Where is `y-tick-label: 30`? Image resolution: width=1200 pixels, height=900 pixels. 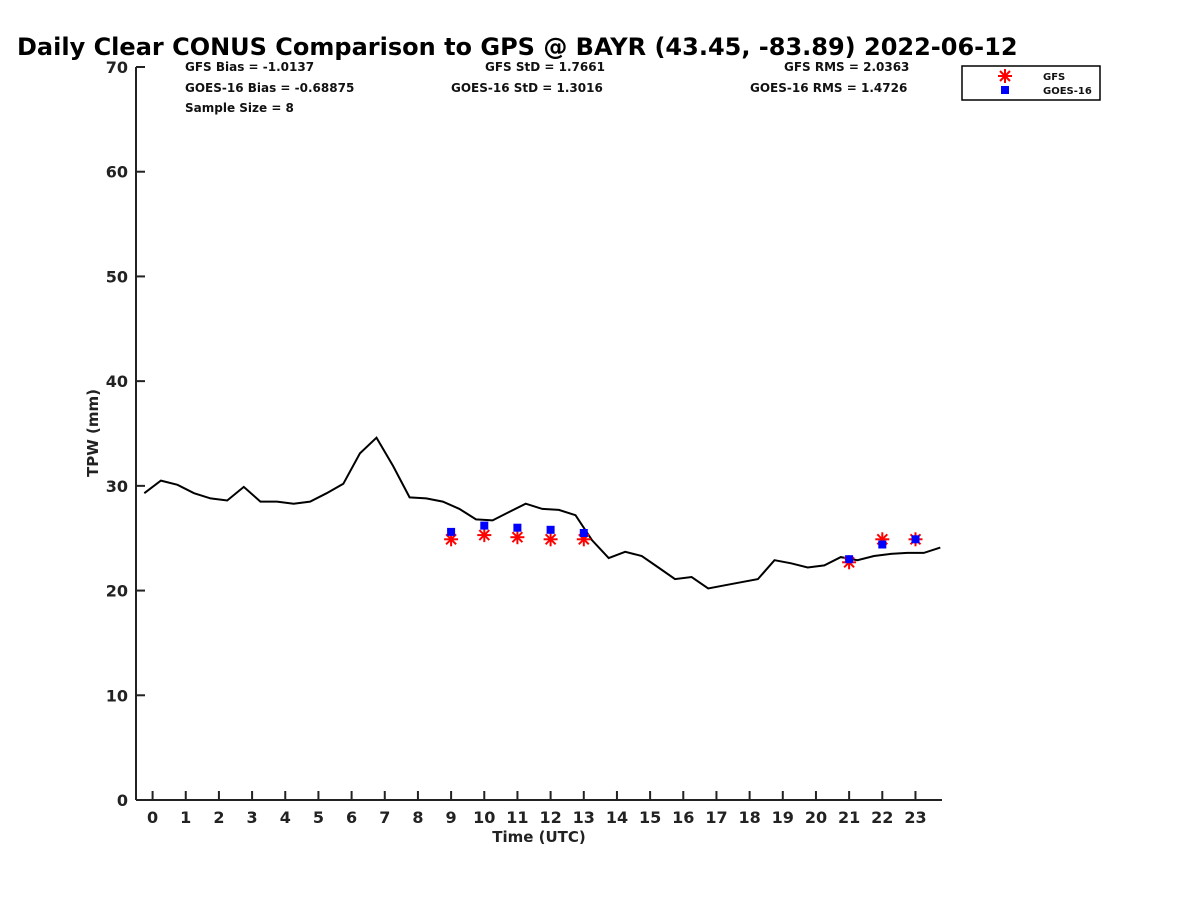
y-tick-label: 30 is located at coordinates (117, 486).